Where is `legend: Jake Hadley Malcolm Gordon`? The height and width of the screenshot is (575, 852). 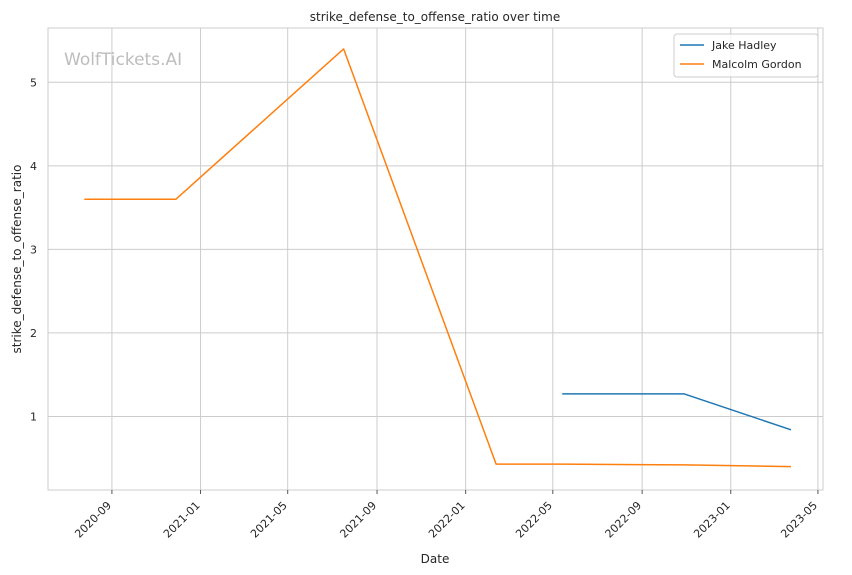 legend: Jake Hadley Malcolm Gordon is located at coordinates (746, 55).